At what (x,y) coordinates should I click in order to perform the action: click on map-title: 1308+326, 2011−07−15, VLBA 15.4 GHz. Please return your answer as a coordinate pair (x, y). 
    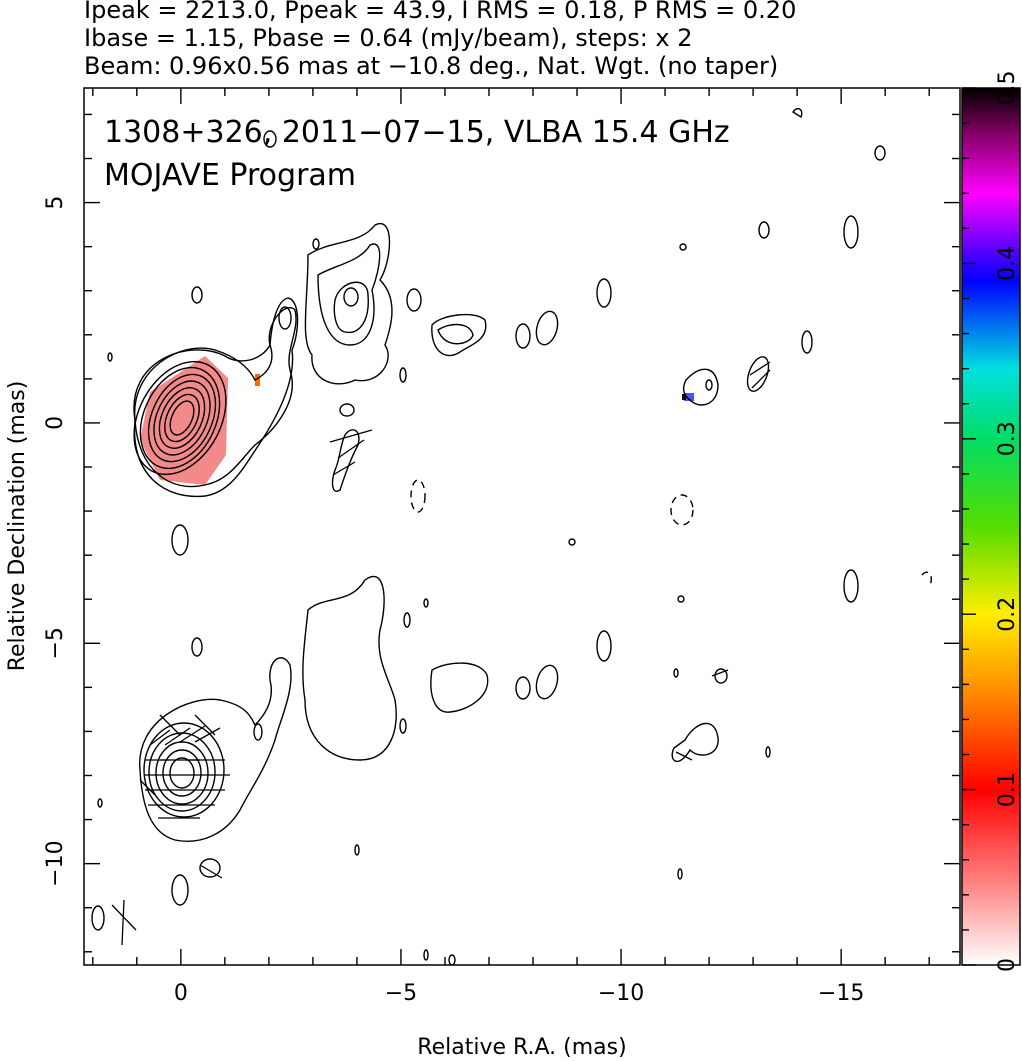
    Looking at the image, I should click on (417, 132).